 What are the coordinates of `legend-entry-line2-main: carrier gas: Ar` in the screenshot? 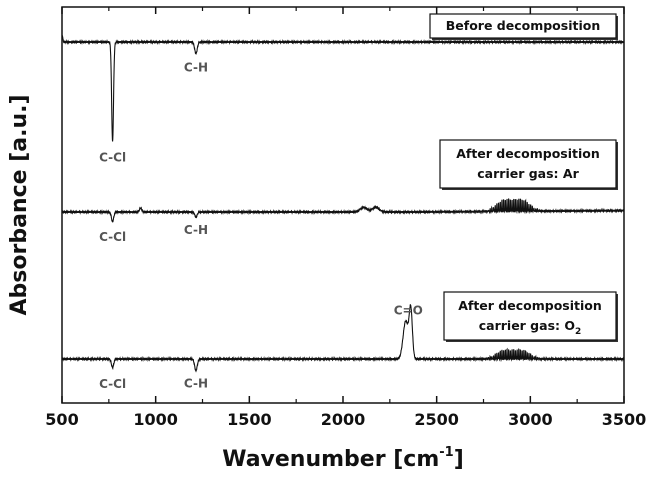 It's located at (528, 173).